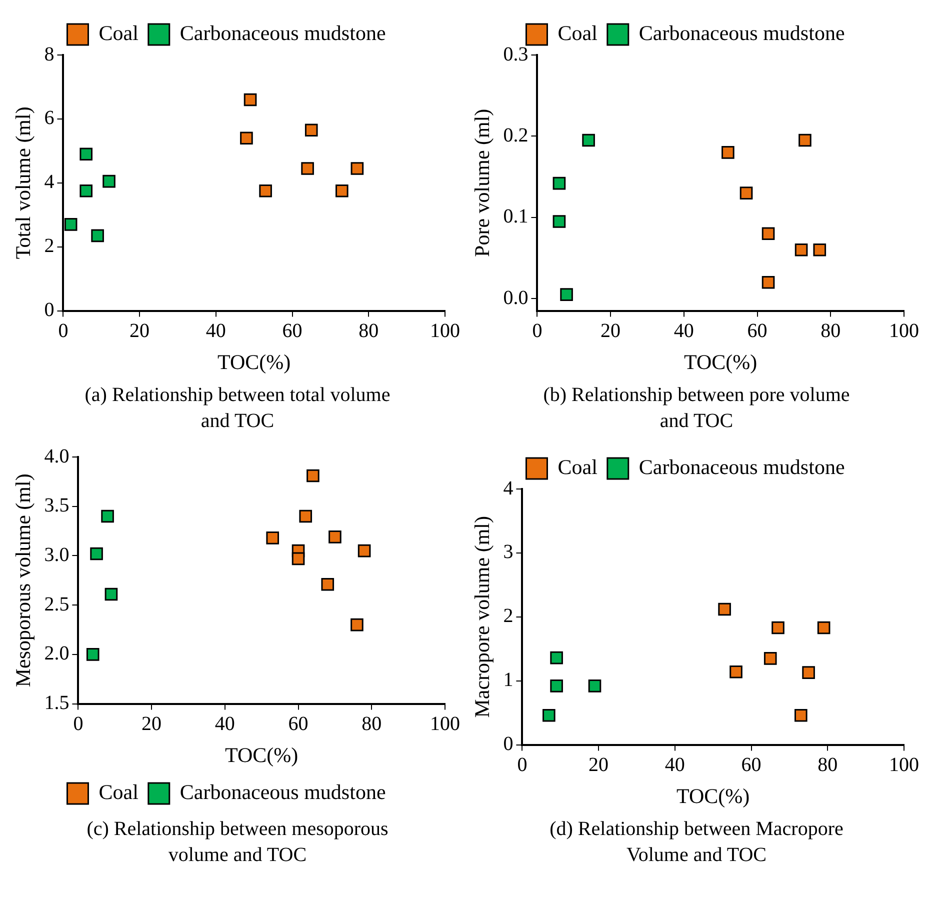  Describe the element at coordinates (49, 54) in the screenshot. I see `y-tick-label: 8` at that location.